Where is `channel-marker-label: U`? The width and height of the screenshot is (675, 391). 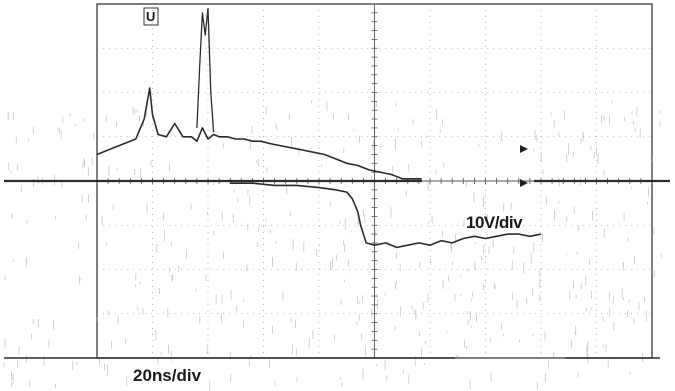
channel-marker-label: U is located at coordinates (151, 16).